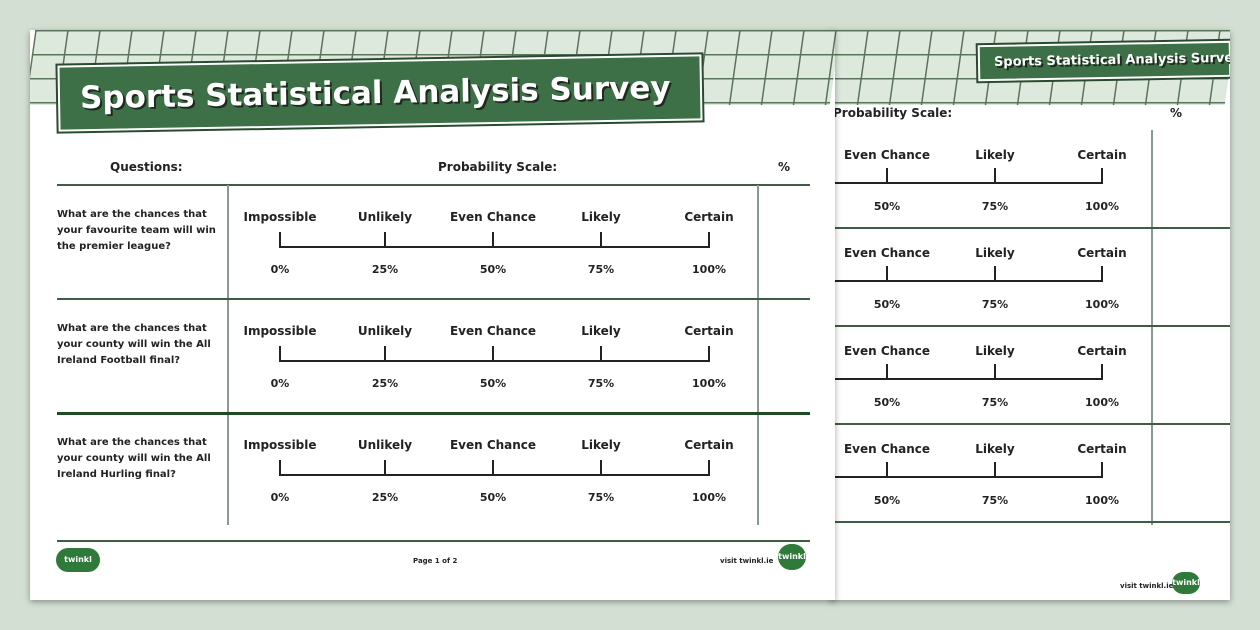 The width and height of the screenshot is (1260, 630). I want to click on twinkl-badge: twinkl, so click(792, 557).